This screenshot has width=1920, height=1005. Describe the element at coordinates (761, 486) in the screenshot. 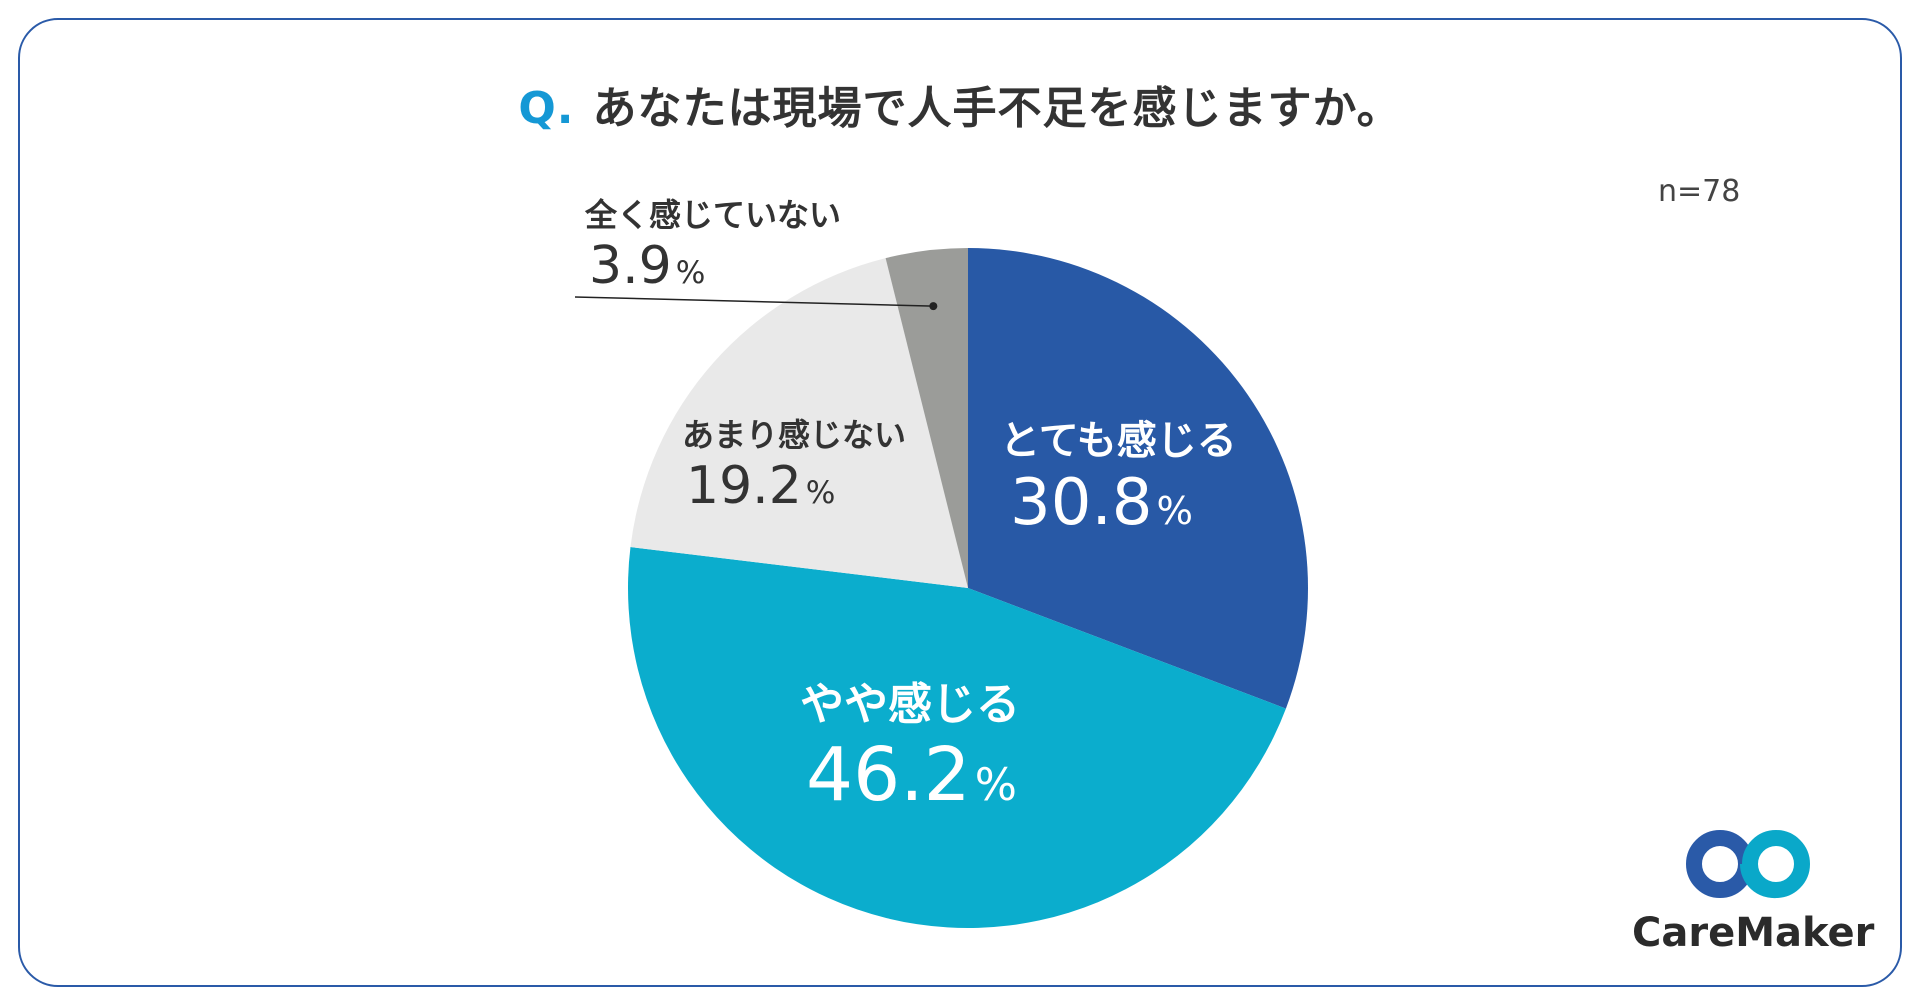

I see `slice-value-not-much: 19.2%` at that location.